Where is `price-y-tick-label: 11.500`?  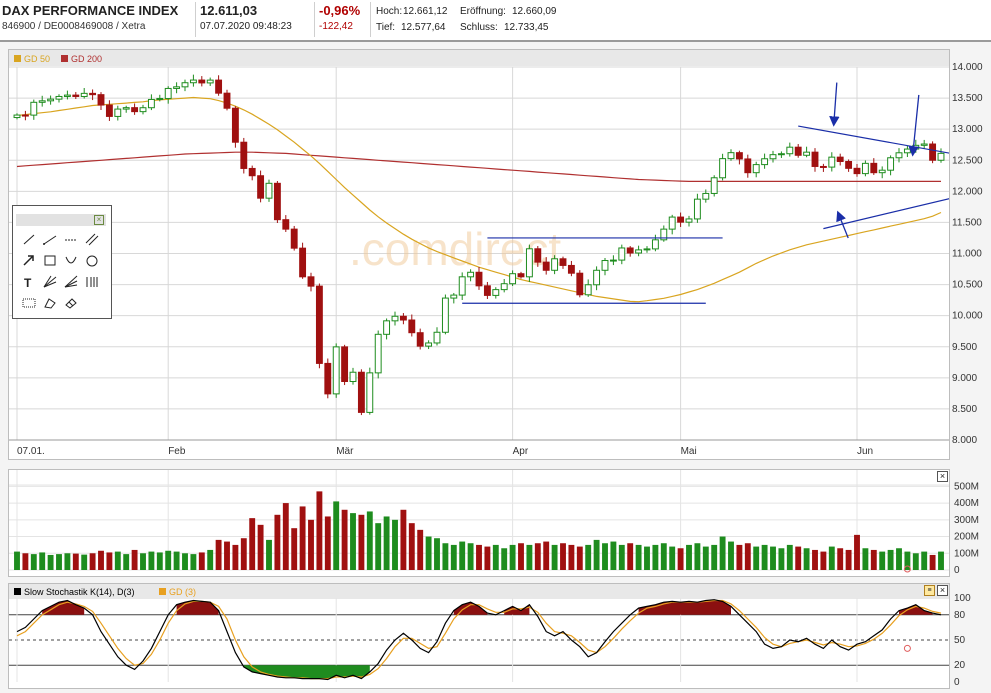
price-y-tick-label: 11.500 is located at coordinates (967, 222).